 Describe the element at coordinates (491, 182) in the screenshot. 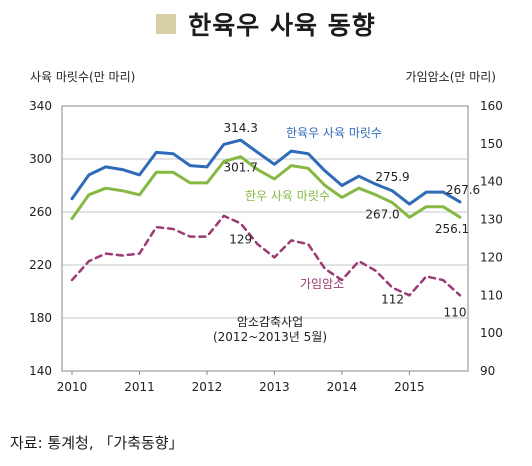

I see `right-tick-label: 140` at that location.